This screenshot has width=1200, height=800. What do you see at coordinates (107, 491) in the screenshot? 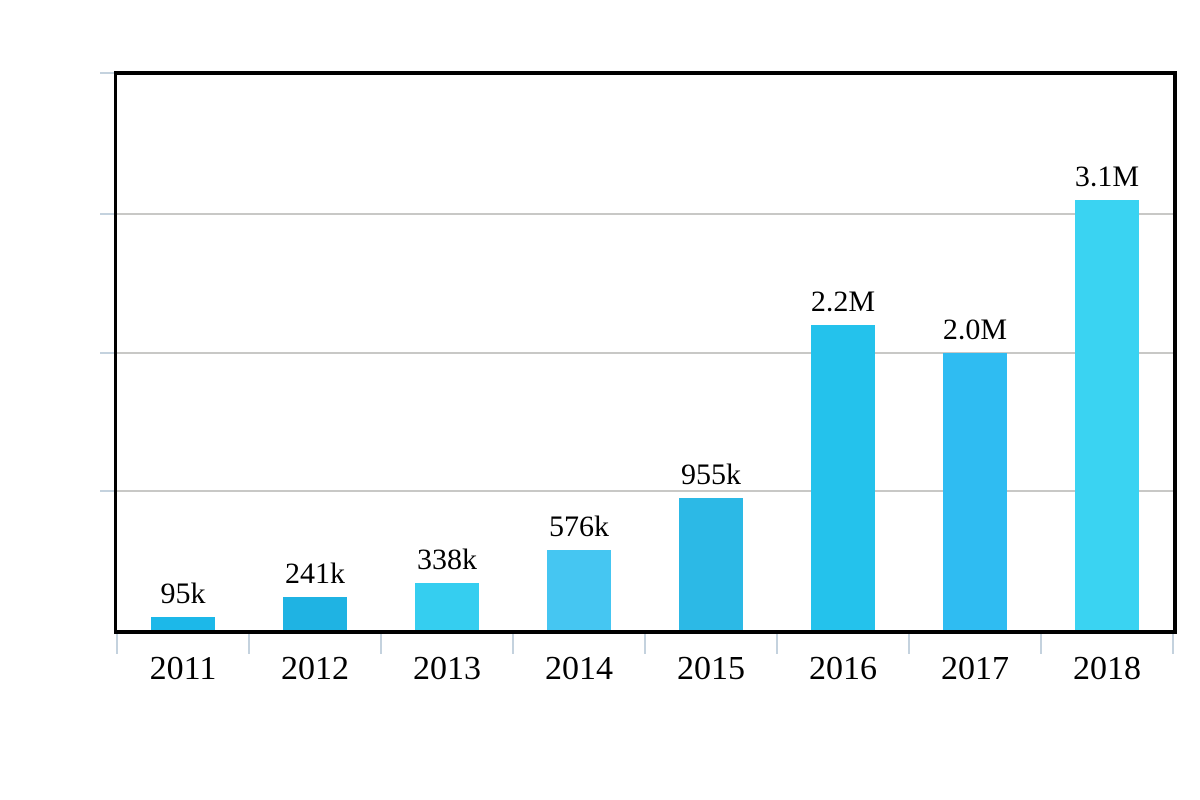
I see `y-axis-tick-1M` at bounding box center [107, 491].